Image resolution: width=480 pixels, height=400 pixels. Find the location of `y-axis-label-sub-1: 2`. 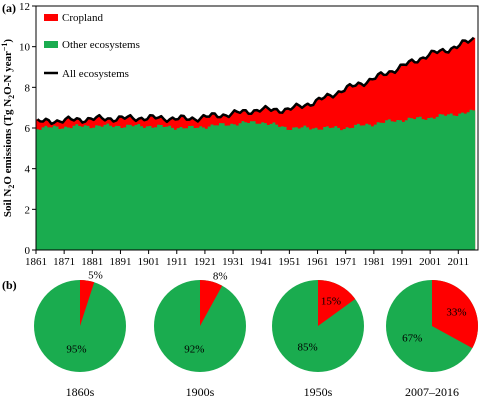

y-axis-label-sub-1: 2 is located at coordinates (11, 187).